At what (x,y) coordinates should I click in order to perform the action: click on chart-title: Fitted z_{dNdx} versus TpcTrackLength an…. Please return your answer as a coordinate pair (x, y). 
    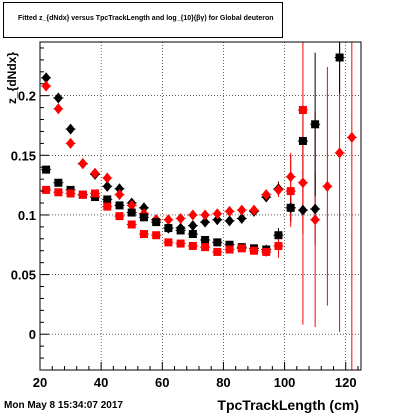
    Looking at the image, I should click on (146, 18).